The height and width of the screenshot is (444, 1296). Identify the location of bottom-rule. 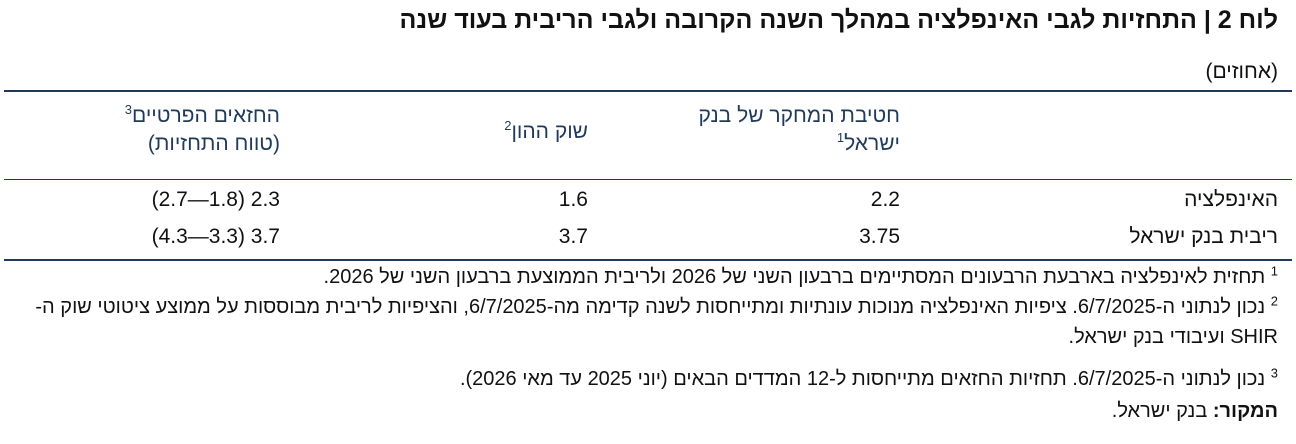
(648, 260).